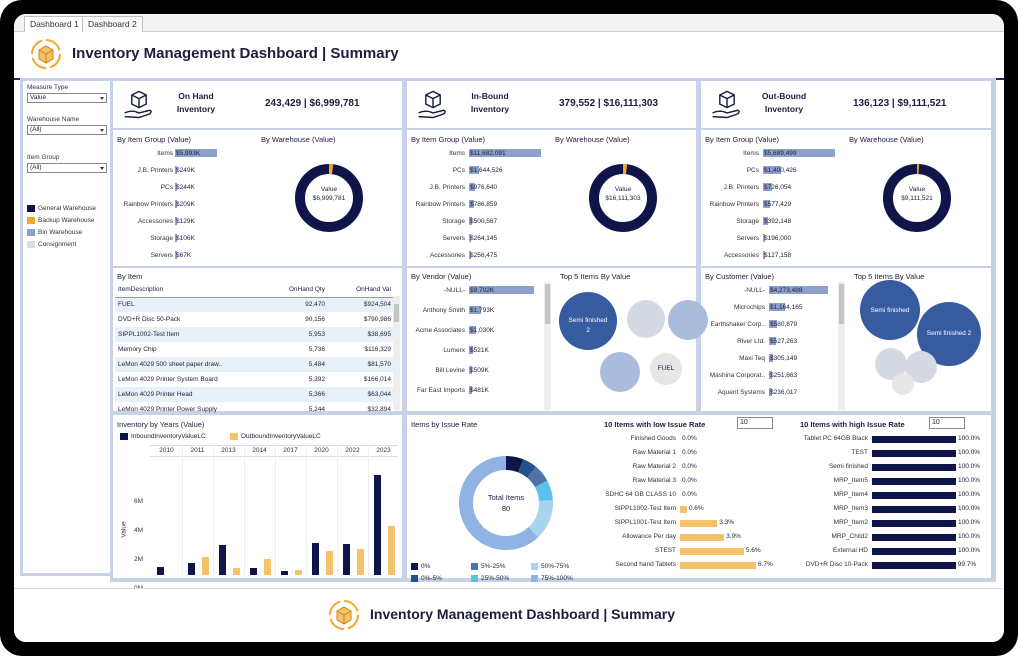 Image resolution: width=1018 pixels, height=656 pixels. What do you see at coordinates (54, 24) in the screenshot?
I see `tab-dashboard-1: Dashboard 1` at bounding box center [54, 24].